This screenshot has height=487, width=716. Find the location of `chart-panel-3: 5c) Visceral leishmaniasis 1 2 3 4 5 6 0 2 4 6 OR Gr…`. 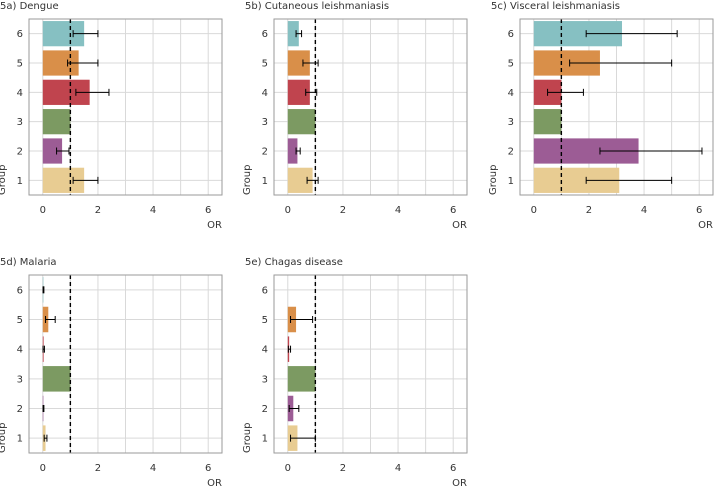

chart-panel-3: 5c) Visceral leishmaniasis 1 2 3 4 5 6 0 2 4 6 OR Gr… is located at coordinates (601, 116).